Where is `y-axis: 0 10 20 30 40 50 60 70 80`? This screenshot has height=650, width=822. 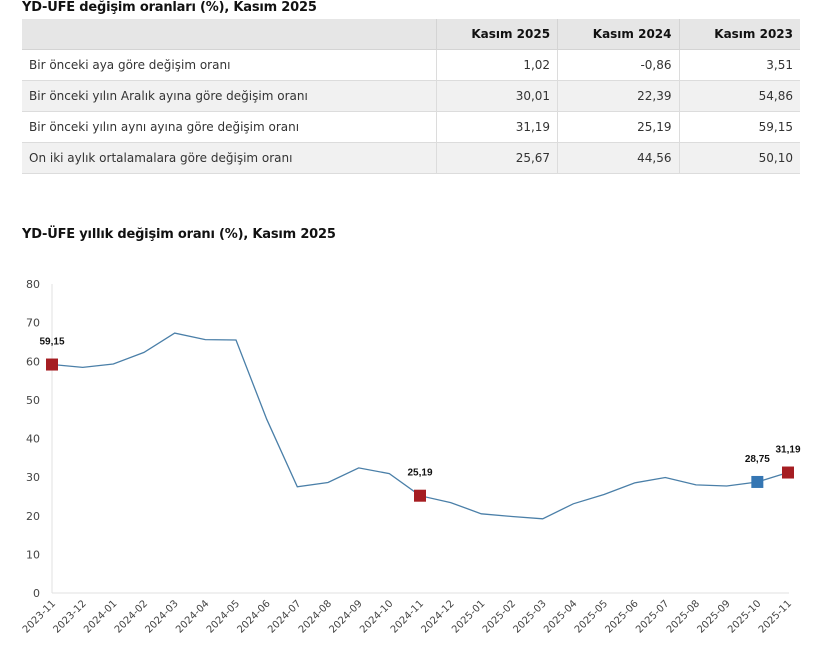 y-axis: 0 10 20 30 40 50 60 70 80 is located at coordinates (33, 439).